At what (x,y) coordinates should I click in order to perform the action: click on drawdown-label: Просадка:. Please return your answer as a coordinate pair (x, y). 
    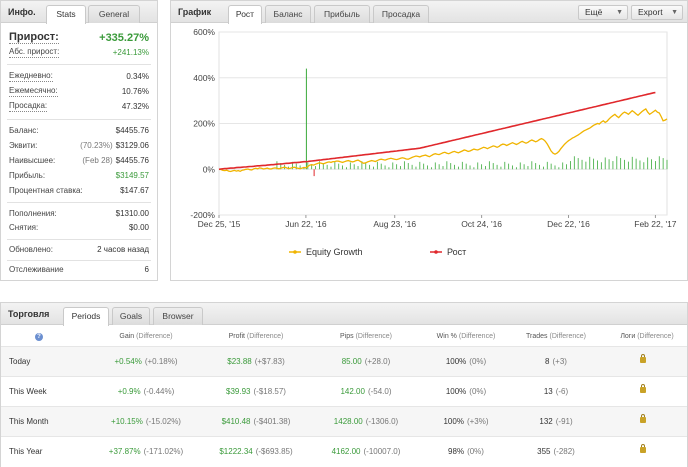
    Looking at the image, I should click on (28, 106).